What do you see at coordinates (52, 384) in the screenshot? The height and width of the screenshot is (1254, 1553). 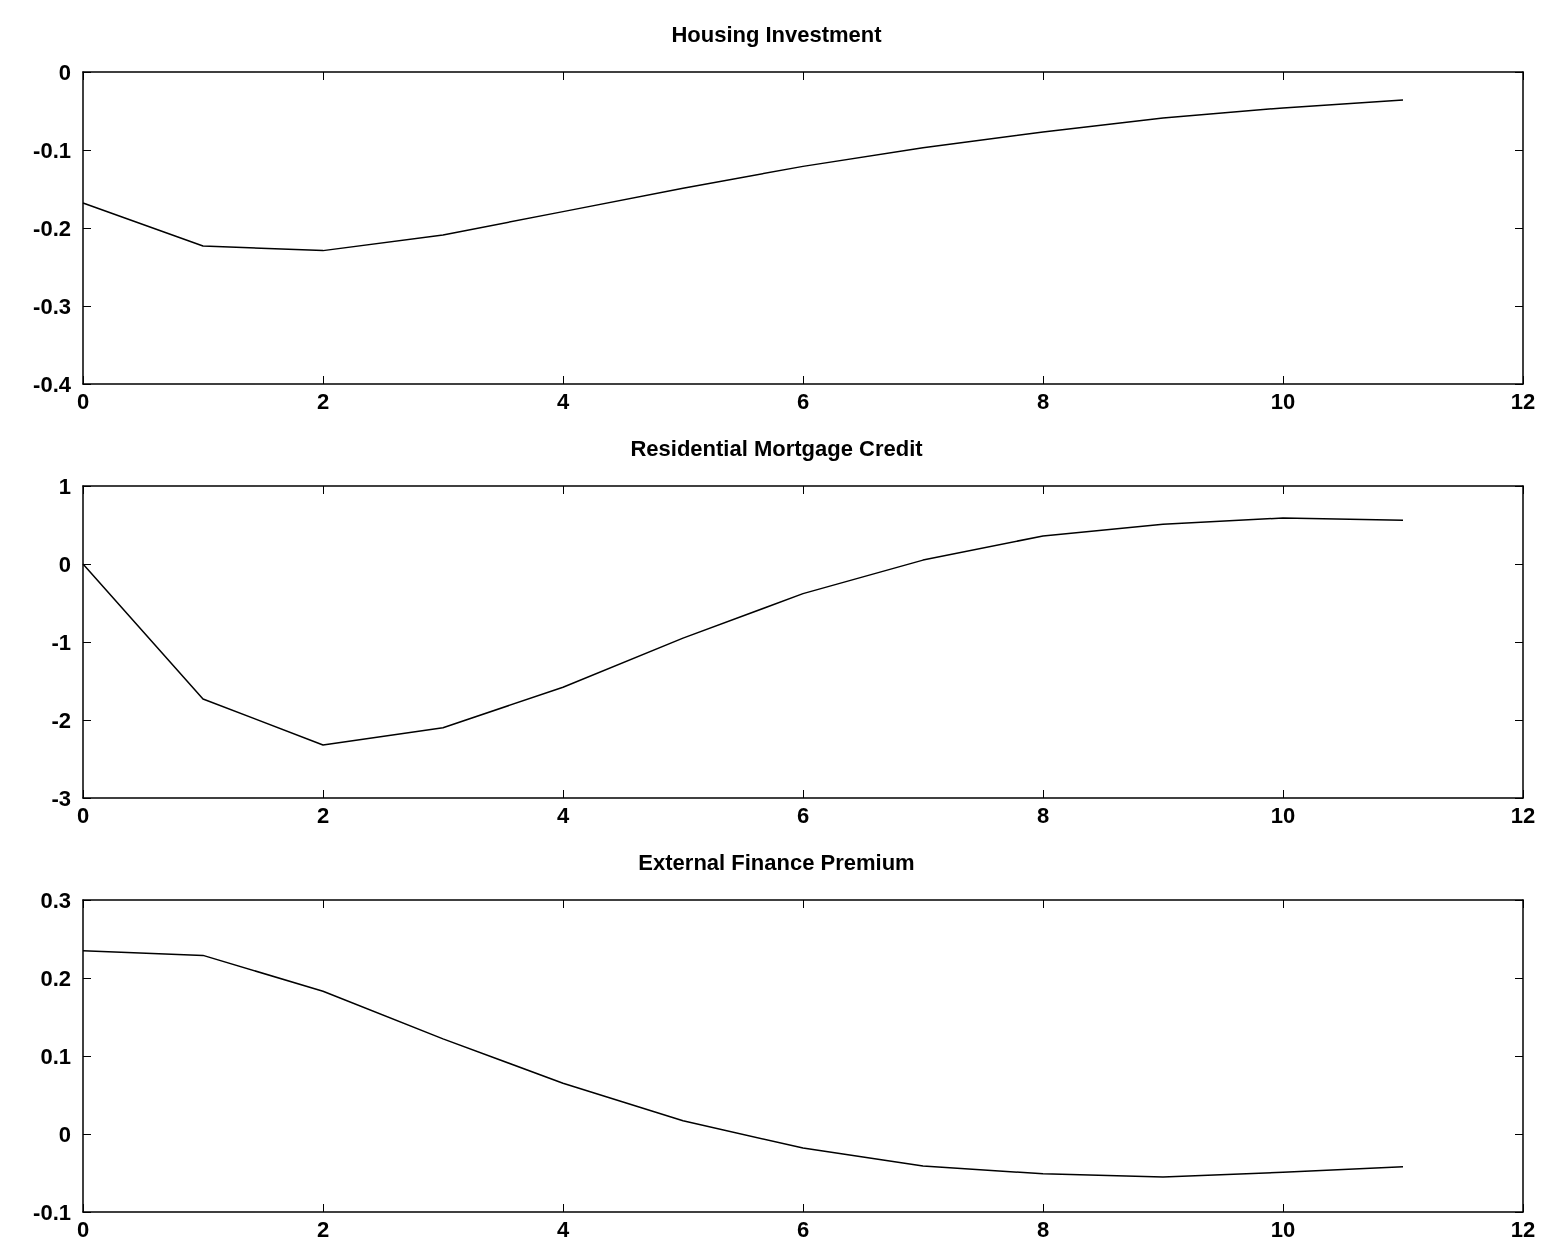 I see `y-tick-label: -0.4` at bounding box center [52, 384].